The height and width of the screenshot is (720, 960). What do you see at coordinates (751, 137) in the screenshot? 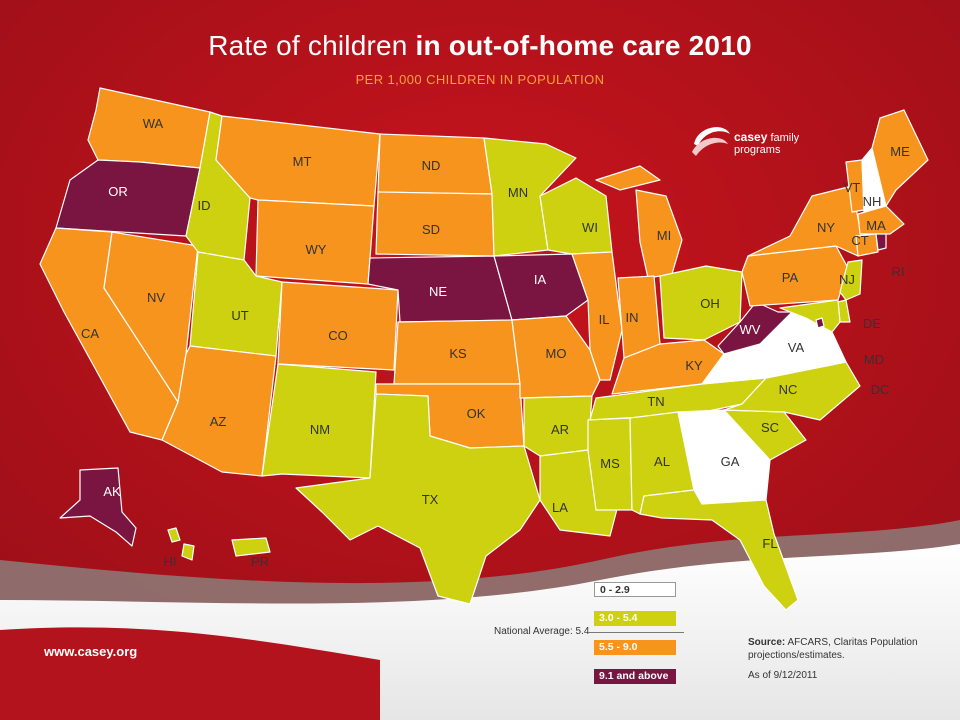
I see `logo-brand: casey` at bounding box center [751, 137].